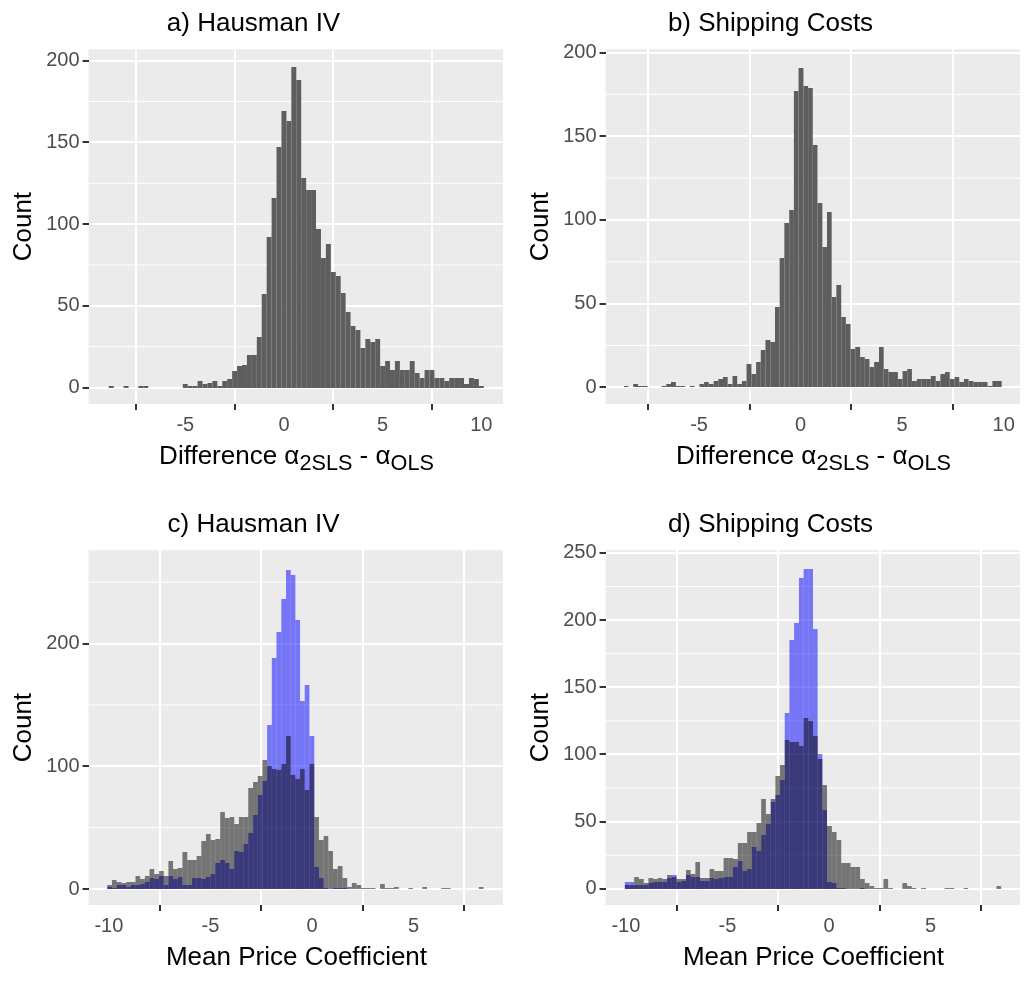 The height and width of the screenshot is (1001, 1035). I want to click on chart-title: d) Shipping Costs, so click(770, 522).